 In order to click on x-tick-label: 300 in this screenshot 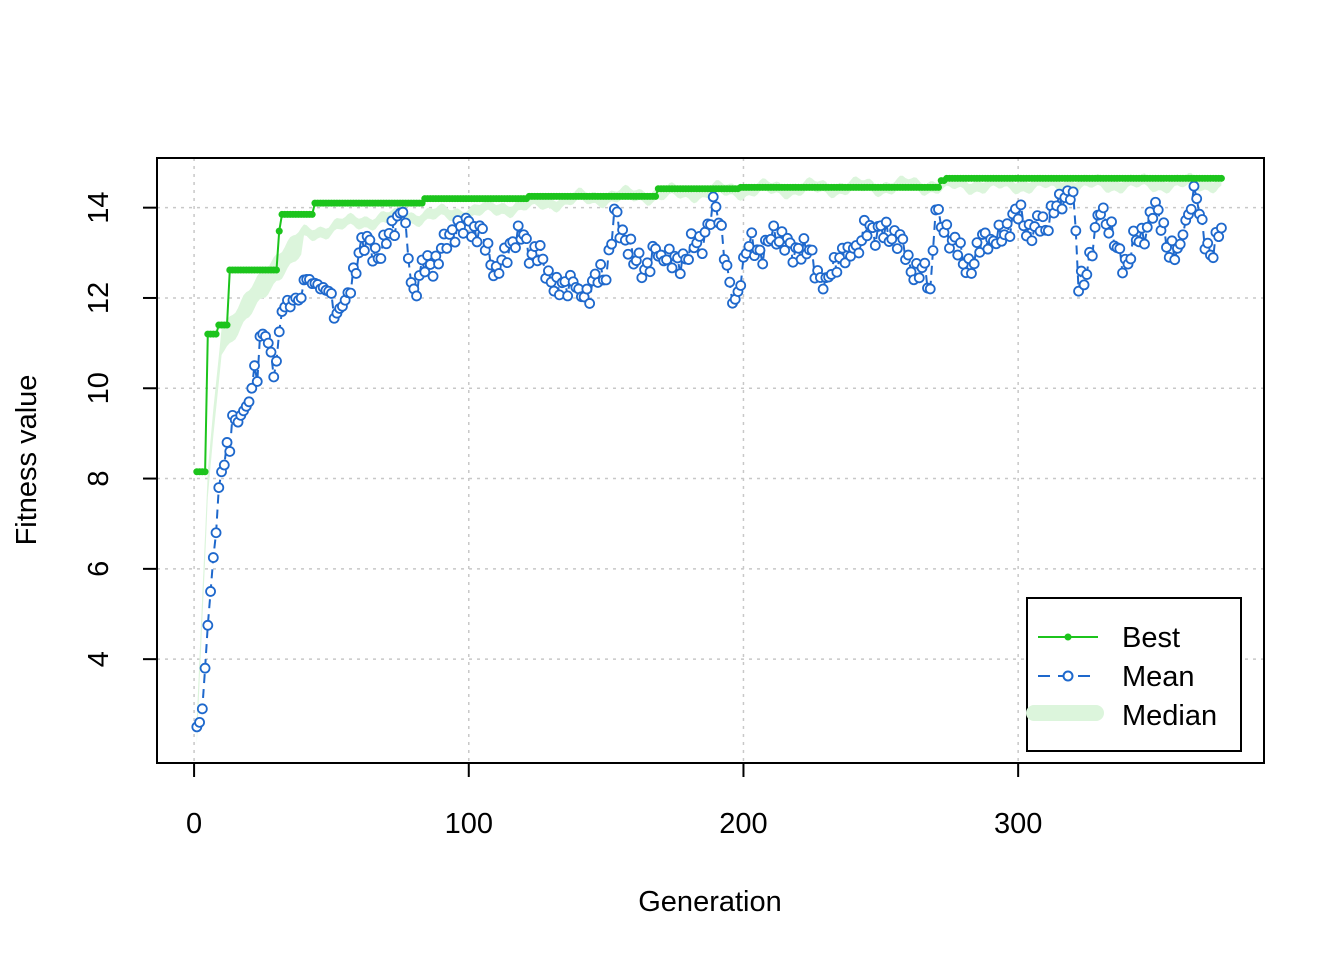, I will do `click(1018, 824)`.